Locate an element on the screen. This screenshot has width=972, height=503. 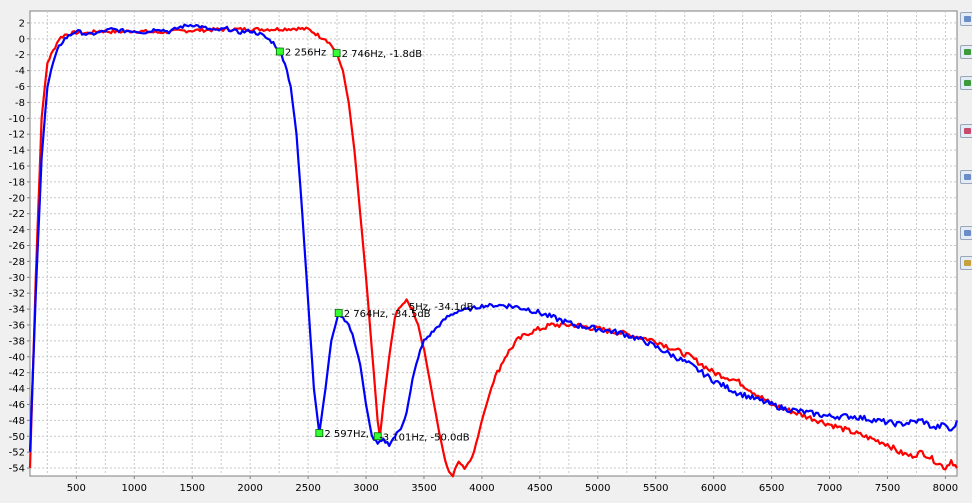
x-tick-label: 1500 is located at coordinates (191, 488).